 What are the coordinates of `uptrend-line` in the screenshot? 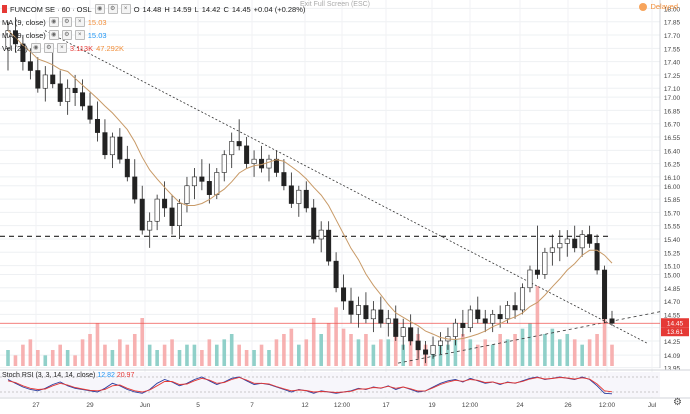 It's located at (529, 337).